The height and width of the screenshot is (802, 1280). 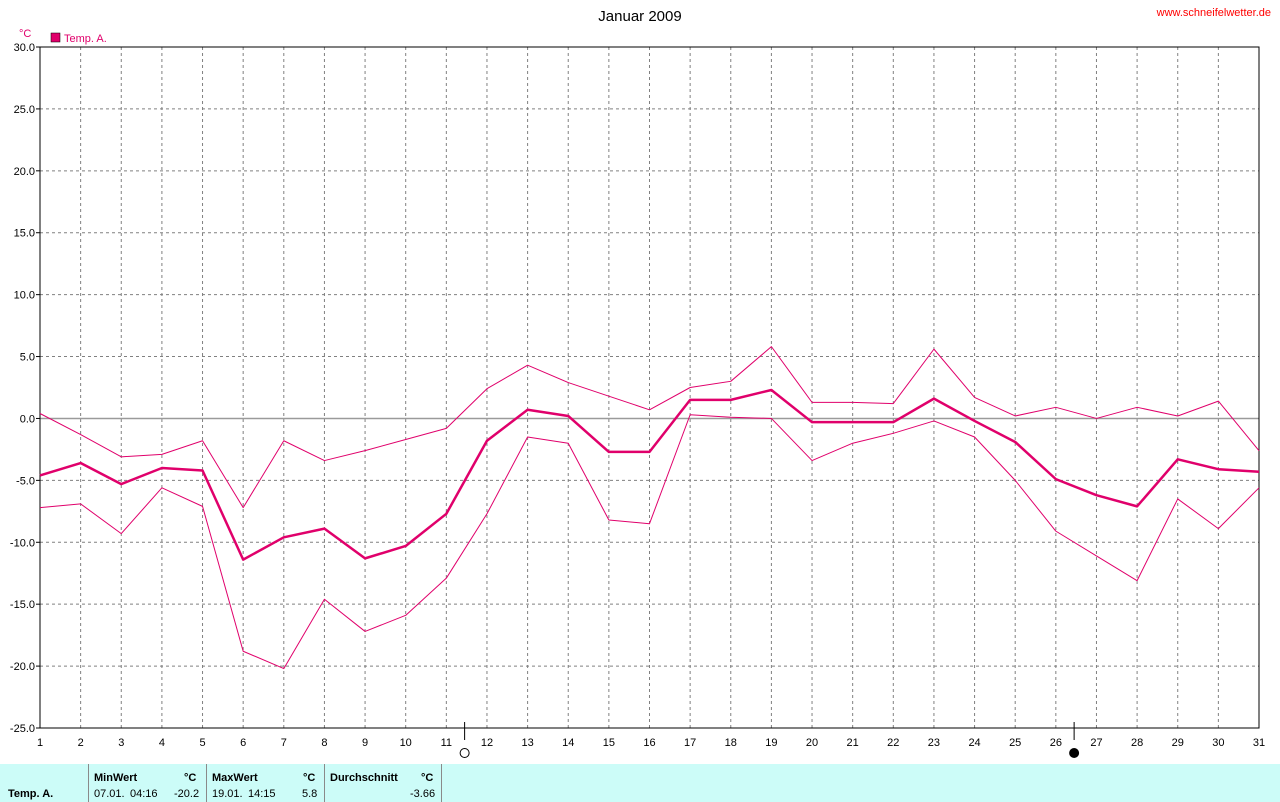 What do you see at coordinates (40, 743) in the screenshot?
I see `x-tick-label: 1` at bounding box center [40, 743].